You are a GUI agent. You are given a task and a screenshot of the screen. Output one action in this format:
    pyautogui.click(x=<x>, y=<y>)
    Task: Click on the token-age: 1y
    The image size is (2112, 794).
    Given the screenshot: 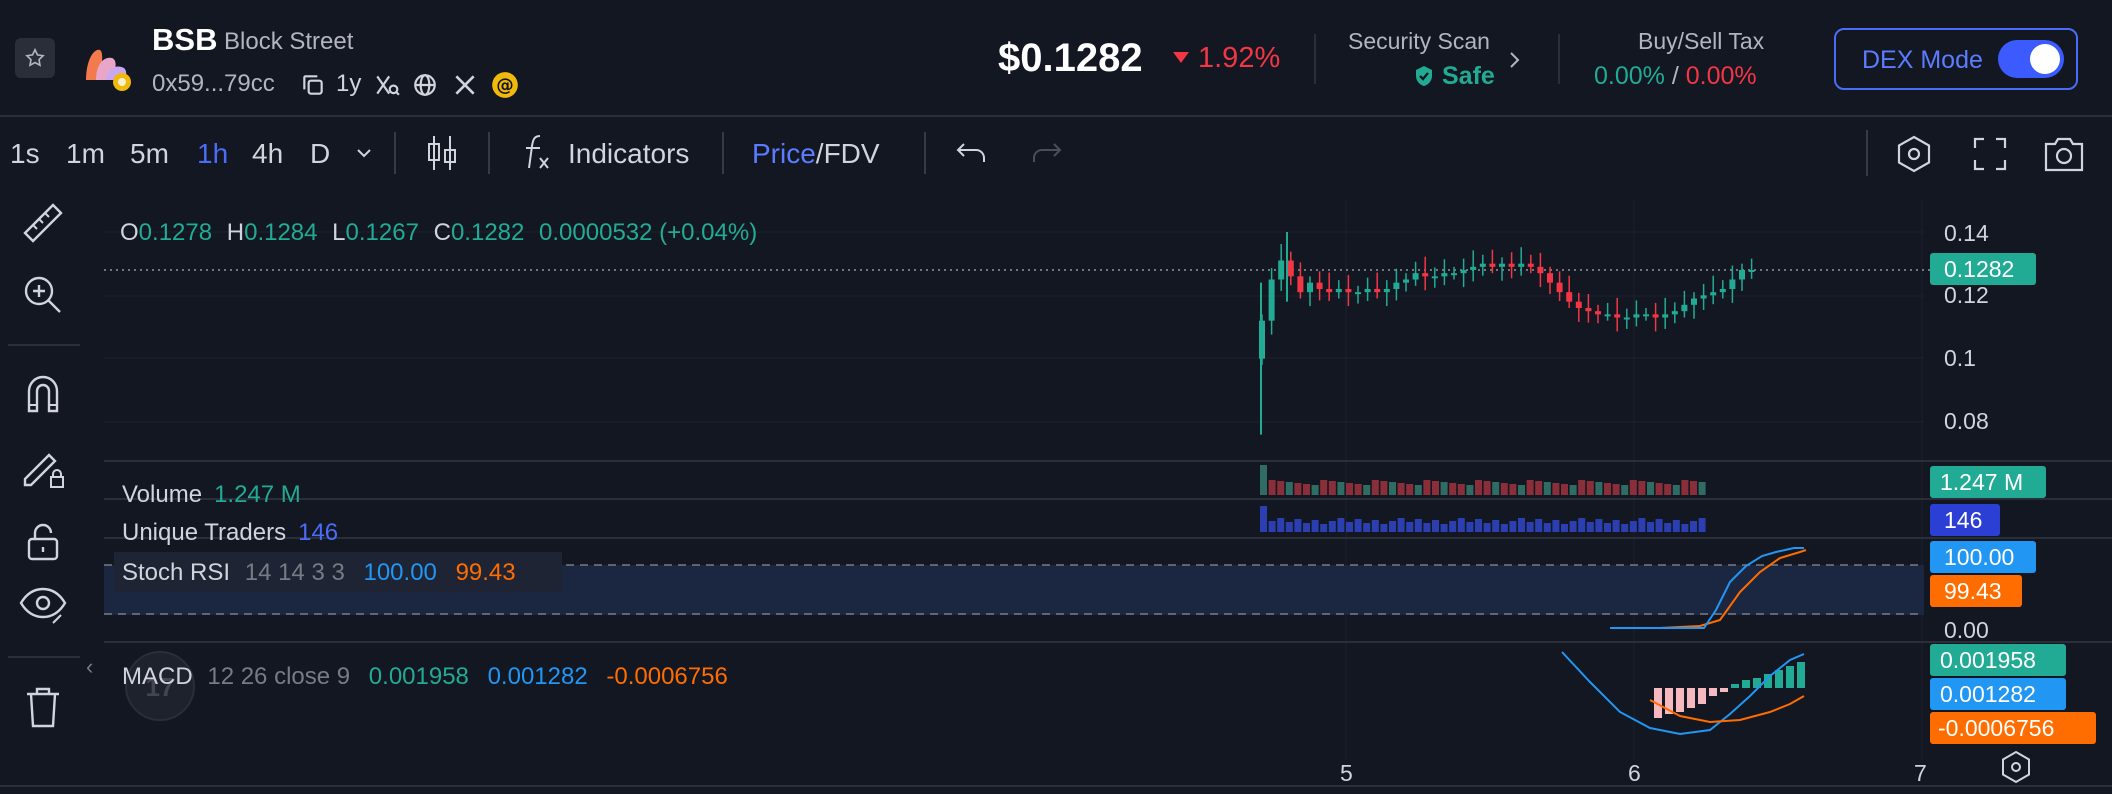 What is the action you would take?
    pyautogui.click(x=349, y=83)
    